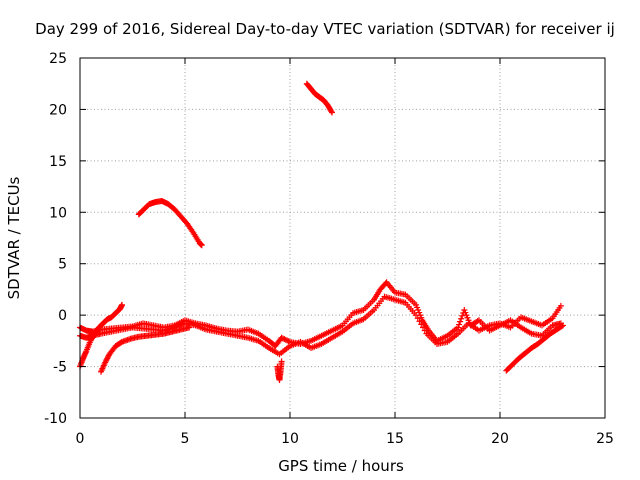 The height and width of the screenshot is (480, 640). What do you see at coordinates (290, 439) in the screenshot?
I see `x-tick-label: 10` at bounding box center [290, 439].